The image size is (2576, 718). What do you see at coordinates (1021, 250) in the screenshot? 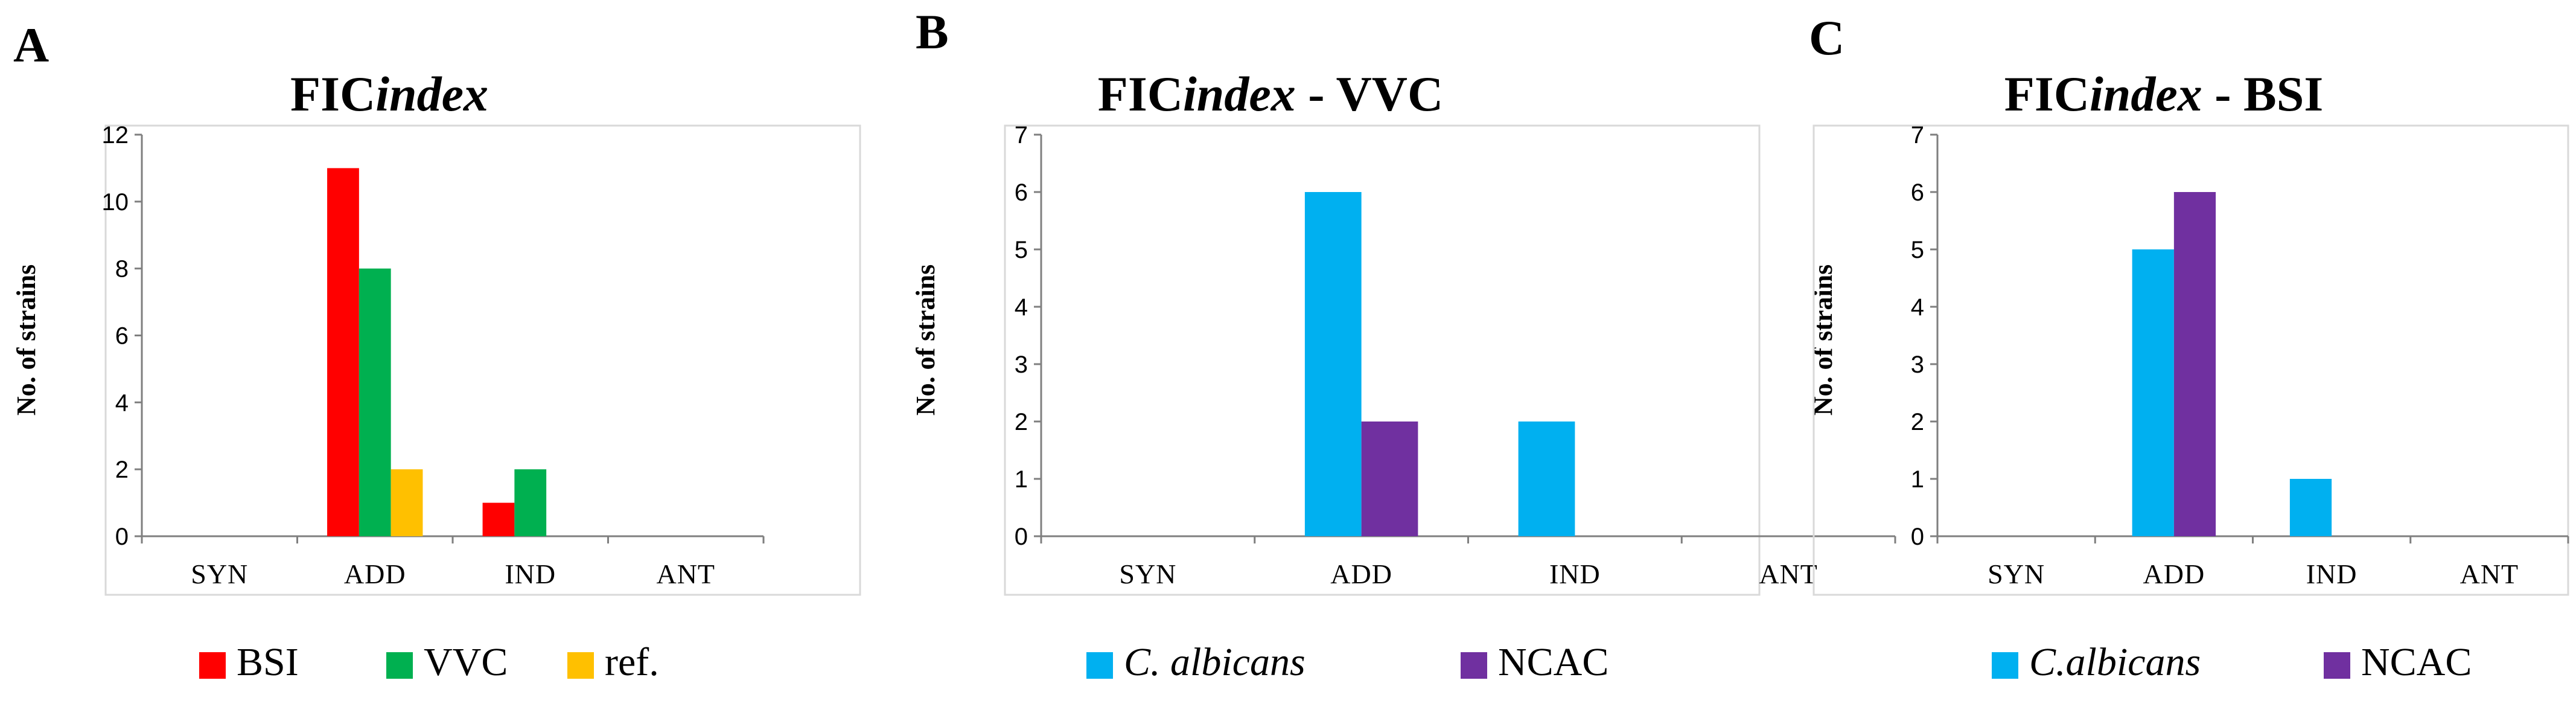
I see `panel-b-y-tick-label: 5` at bounding box center [1021, 250].